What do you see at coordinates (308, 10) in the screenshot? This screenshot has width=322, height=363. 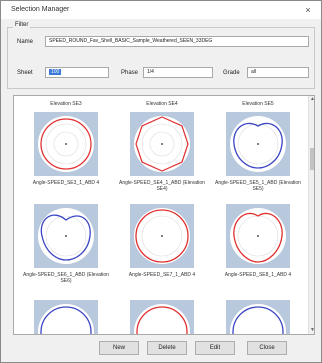 I see `close-icon: ×` at bounding box center [308, 10].